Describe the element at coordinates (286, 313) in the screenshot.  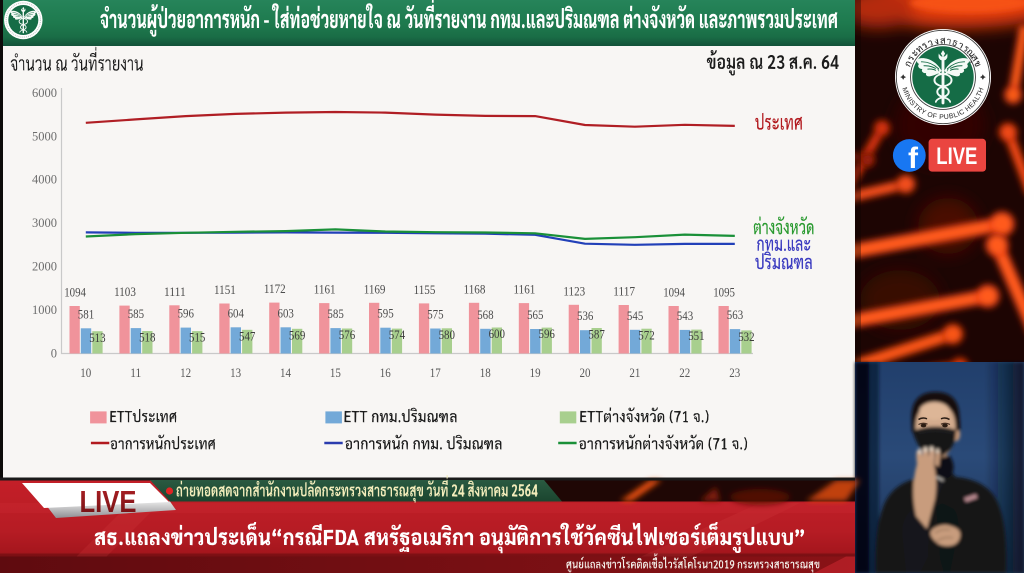
I see `svg-text: 603` at that location.